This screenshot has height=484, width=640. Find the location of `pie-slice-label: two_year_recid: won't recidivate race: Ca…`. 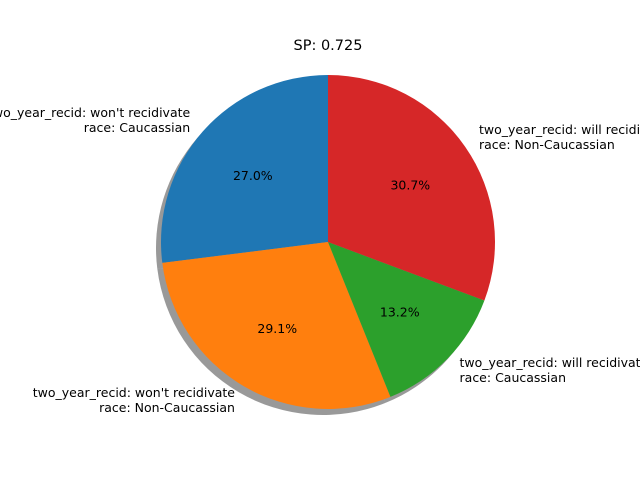

pie-slice-label: two_year_recid: won't recidivate race: Ca… is located at coordinates (95, 120).